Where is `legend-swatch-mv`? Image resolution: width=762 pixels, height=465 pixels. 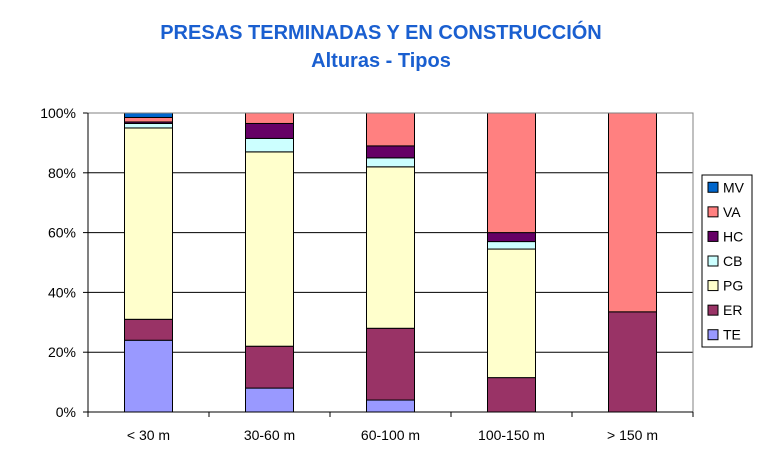 legend-swatch-mv is located at coordinates (713, 187).